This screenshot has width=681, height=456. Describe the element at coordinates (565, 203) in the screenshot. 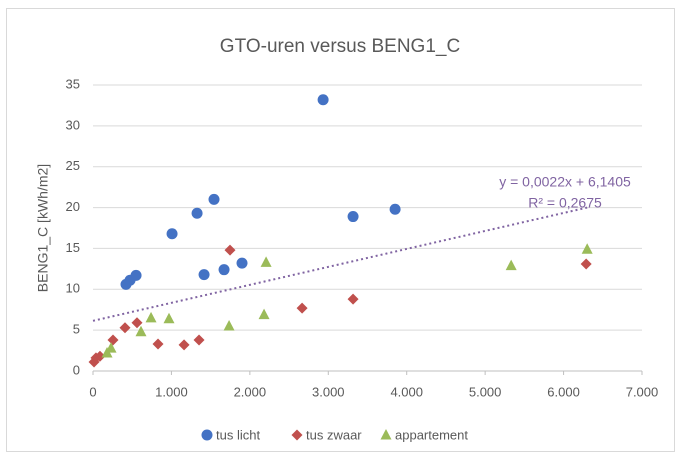

I see `trendline-r2: R² = 0,2675` at that location.